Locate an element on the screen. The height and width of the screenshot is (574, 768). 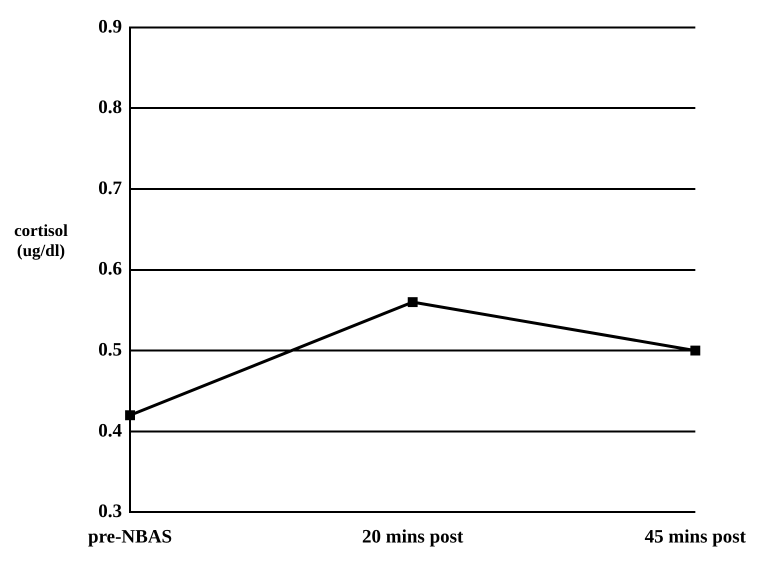
y-axis-title: cortisol (ug/dl) is located at coordinates (41, 240).